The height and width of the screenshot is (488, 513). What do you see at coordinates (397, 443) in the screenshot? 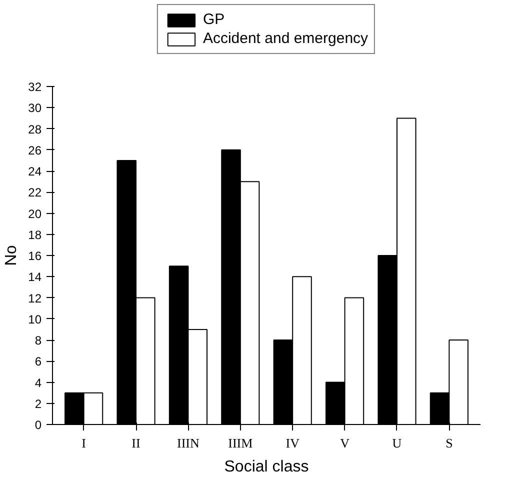
I see `x-tick-label: U` at bounding box center [397, 443].